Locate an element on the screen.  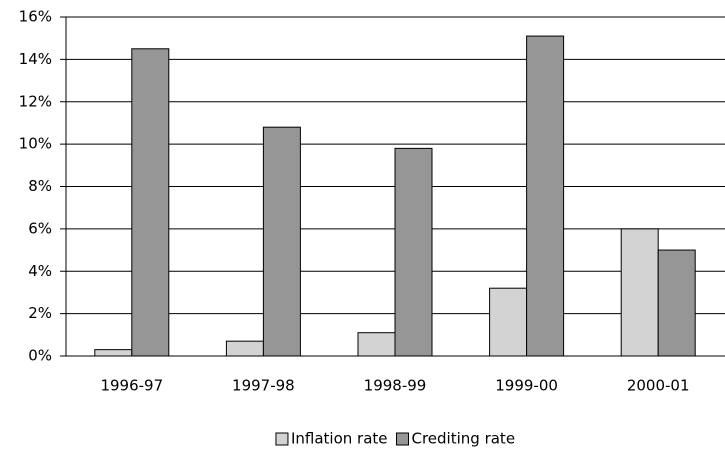
legend-label: Inflation rate is located at coordinates (339, 439).